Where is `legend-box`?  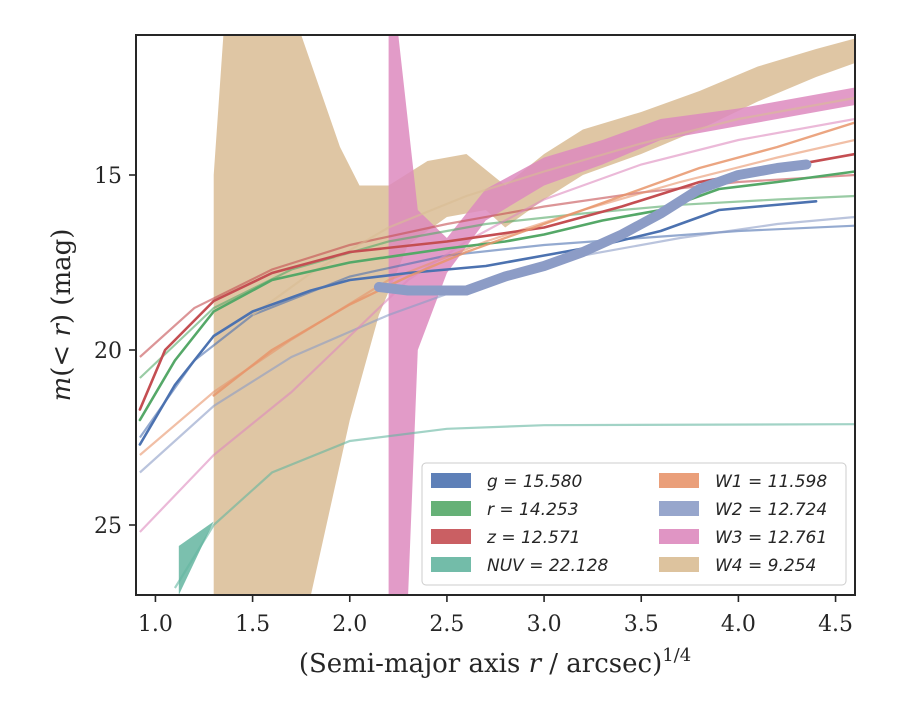 legend-box is located at coordinates (634, 524).